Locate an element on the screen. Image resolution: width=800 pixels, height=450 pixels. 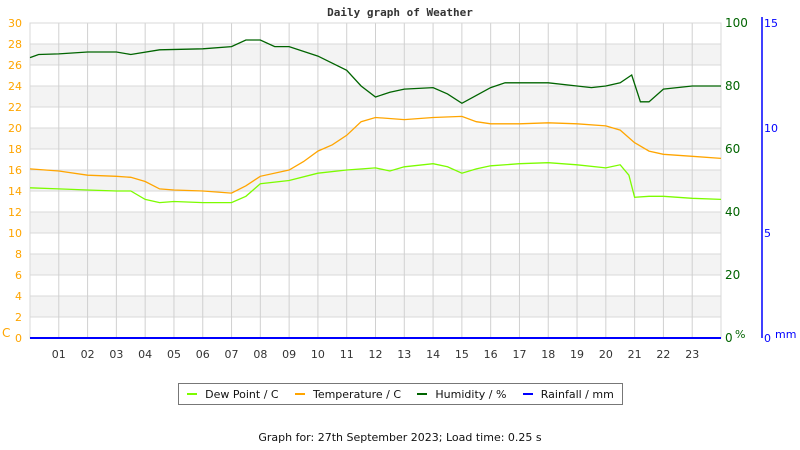
x-tick-label: 04 is located at coordinates (145, 354).